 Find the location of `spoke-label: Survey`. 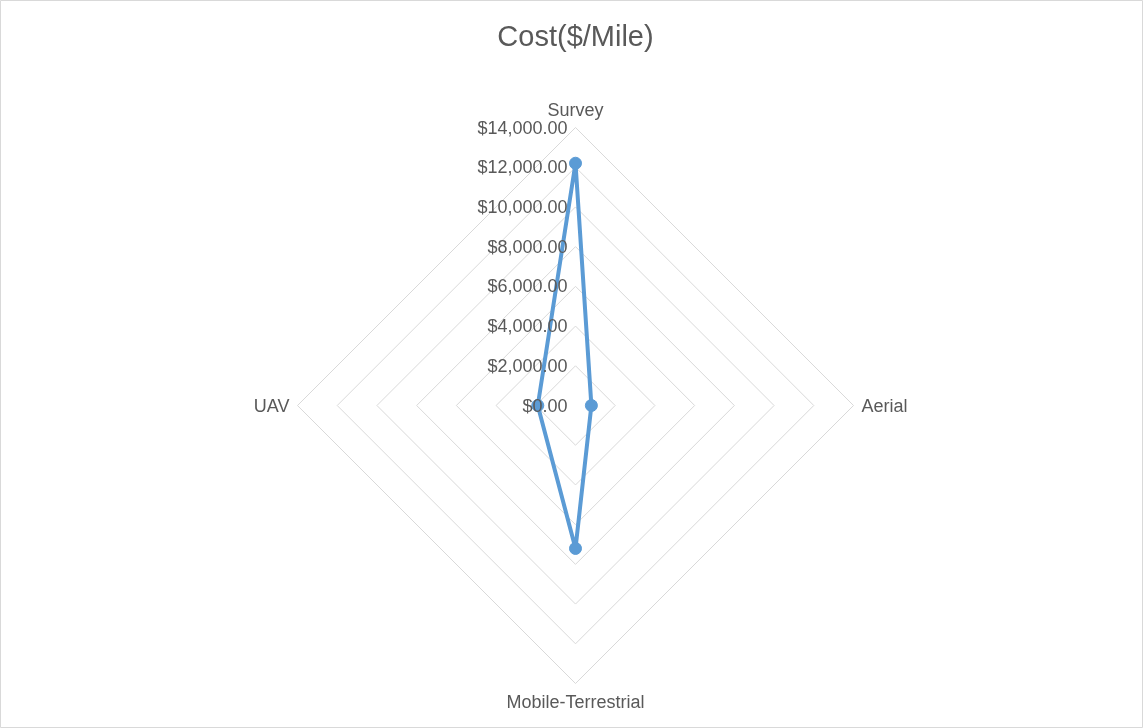

spoke-label: Survey is located at coordinates (575, 109).